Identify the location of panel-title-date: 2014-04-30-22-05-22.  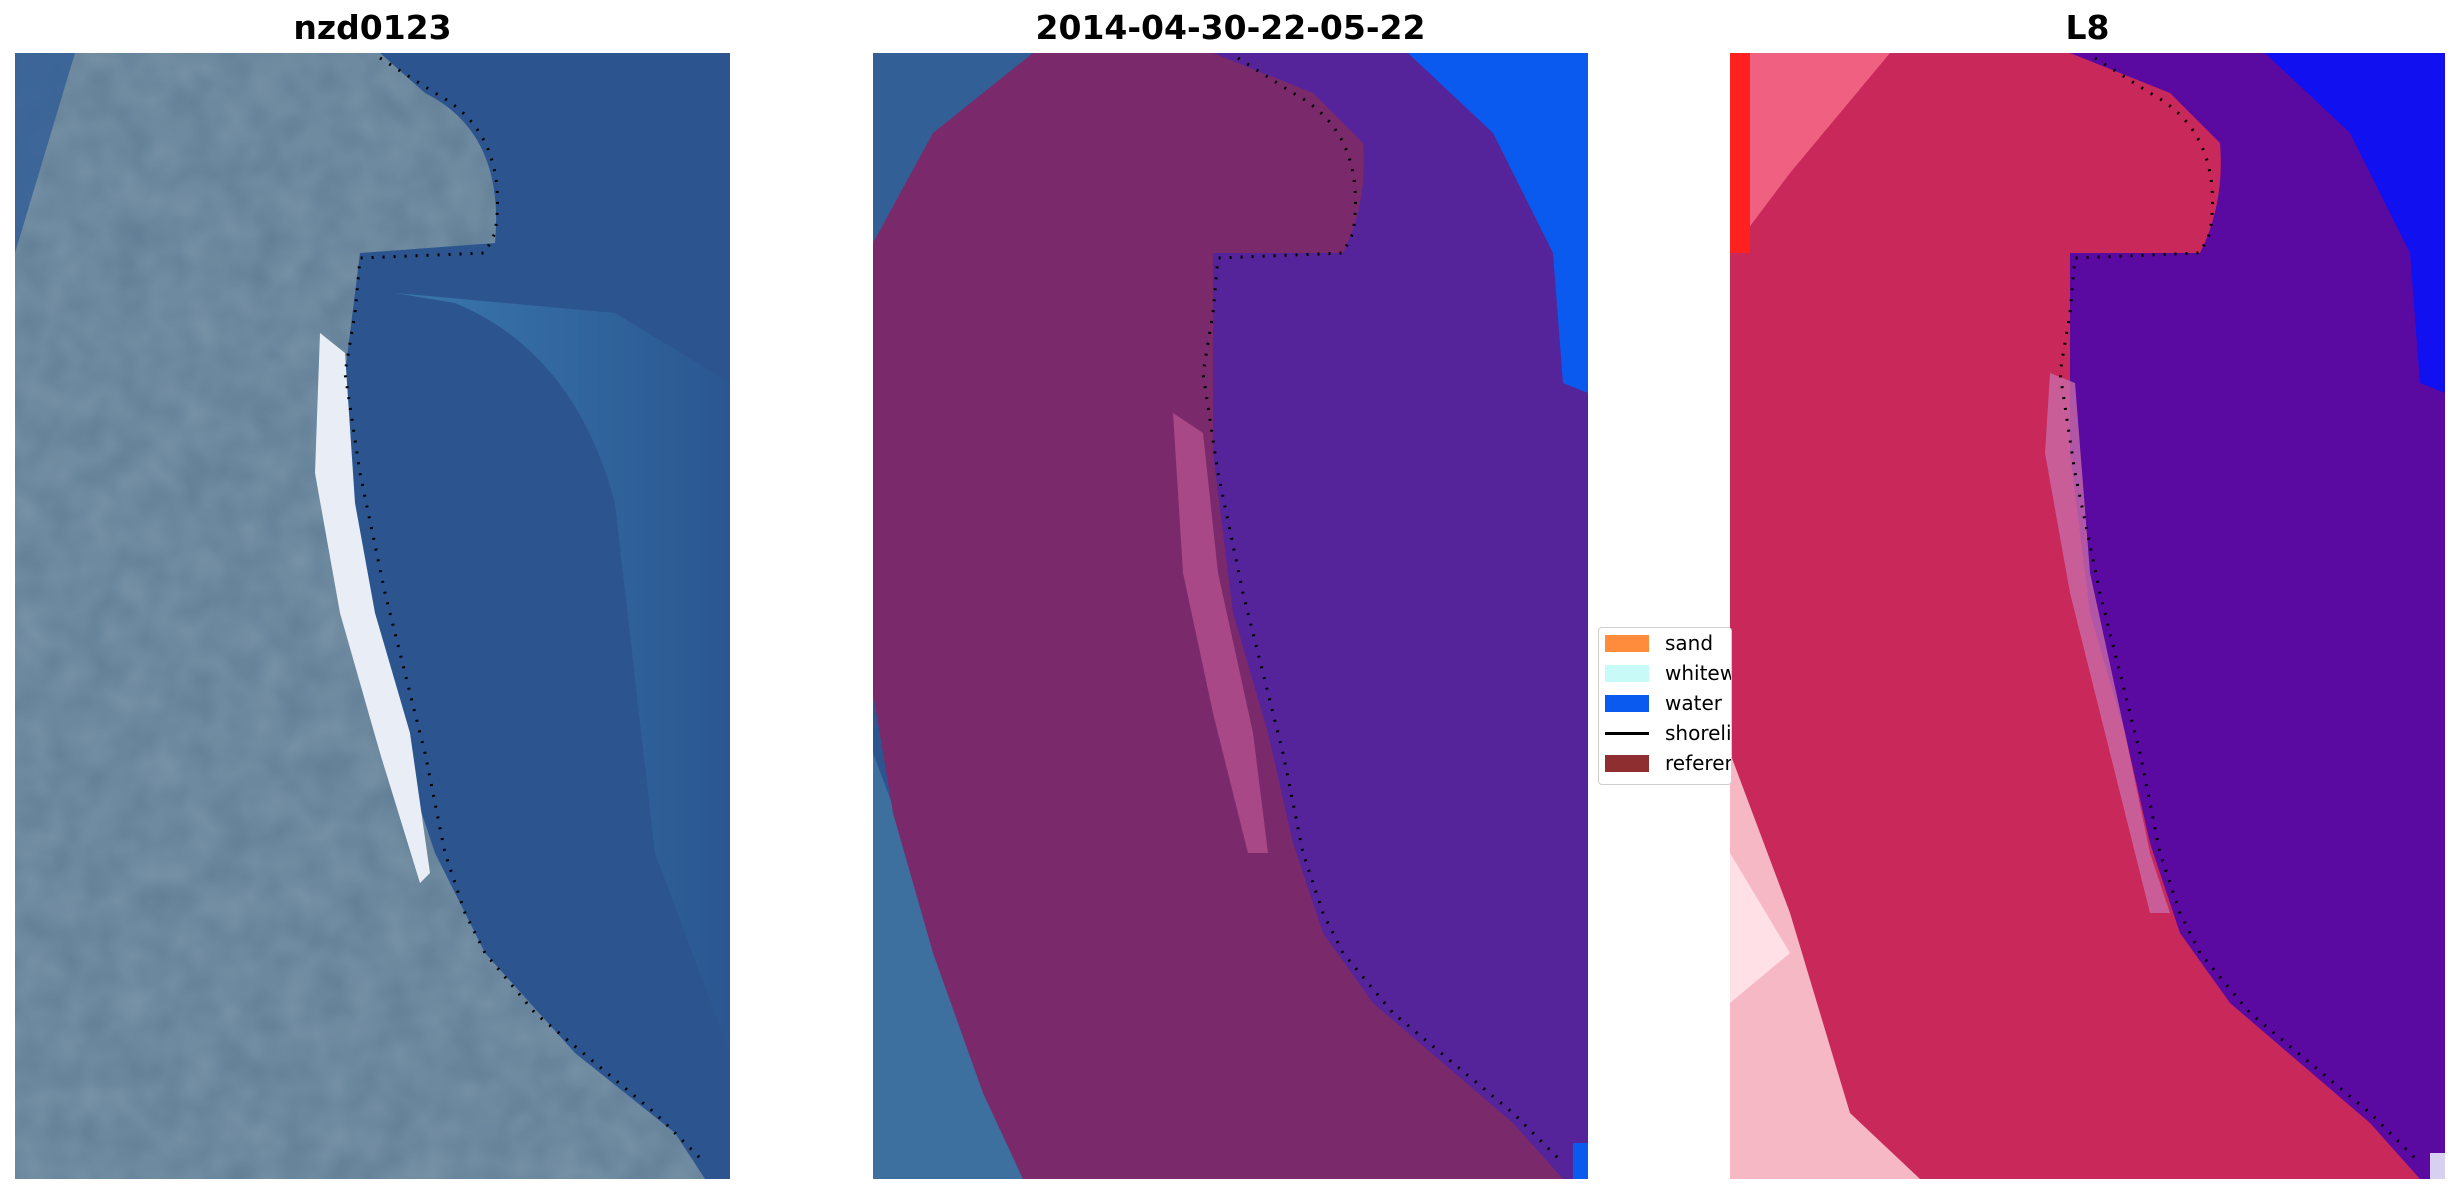
(1230, 27).